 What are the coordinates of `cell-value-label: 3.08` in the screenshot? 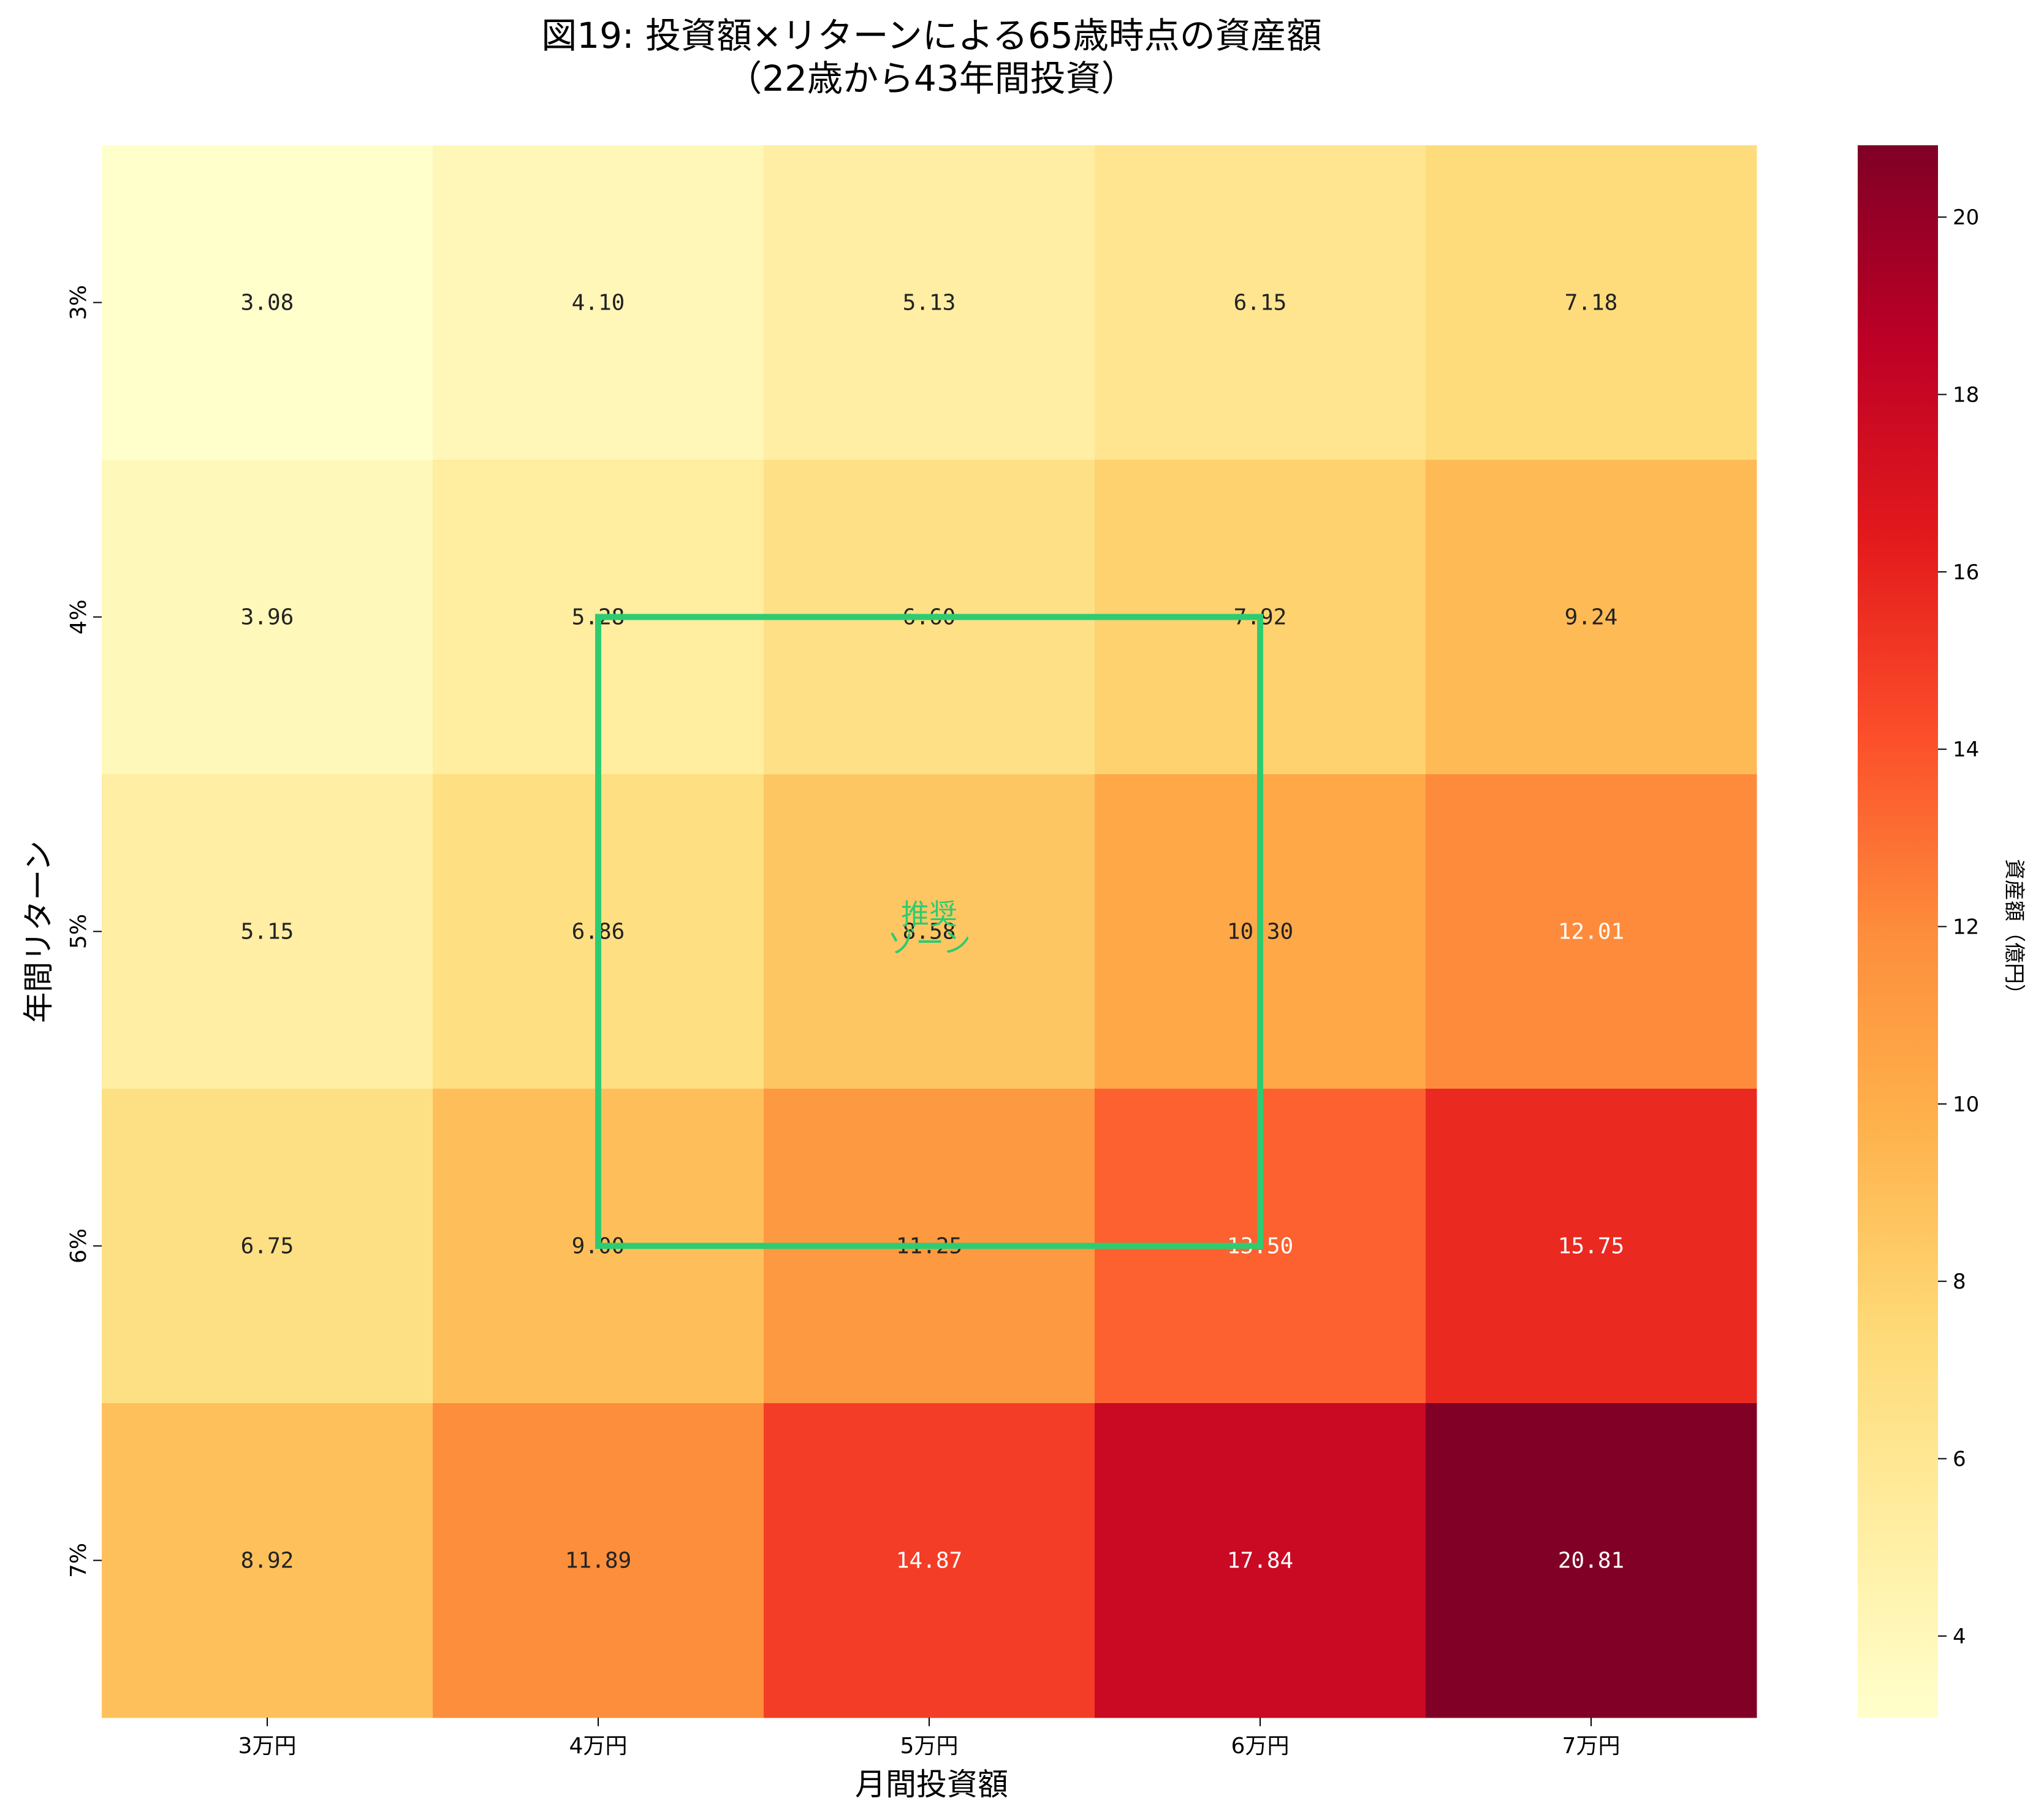 It's located at (267, 303).